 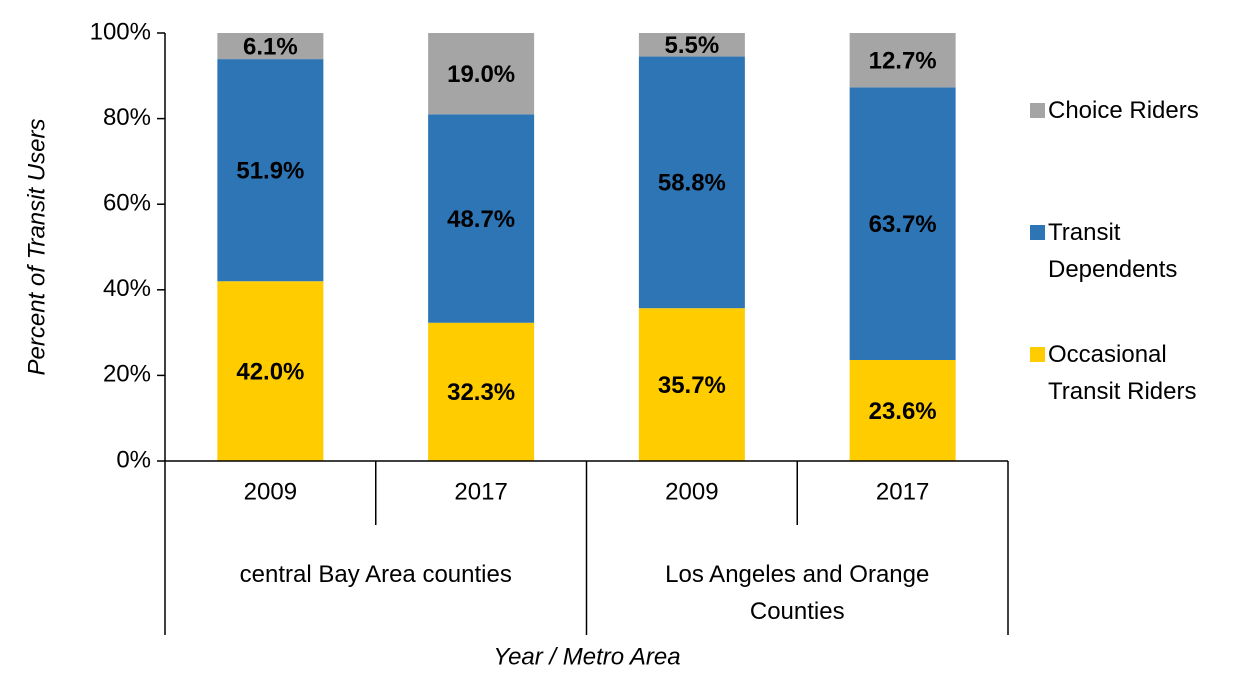 I want to click on data-label: 12.7%, so click(x=903, y=61).